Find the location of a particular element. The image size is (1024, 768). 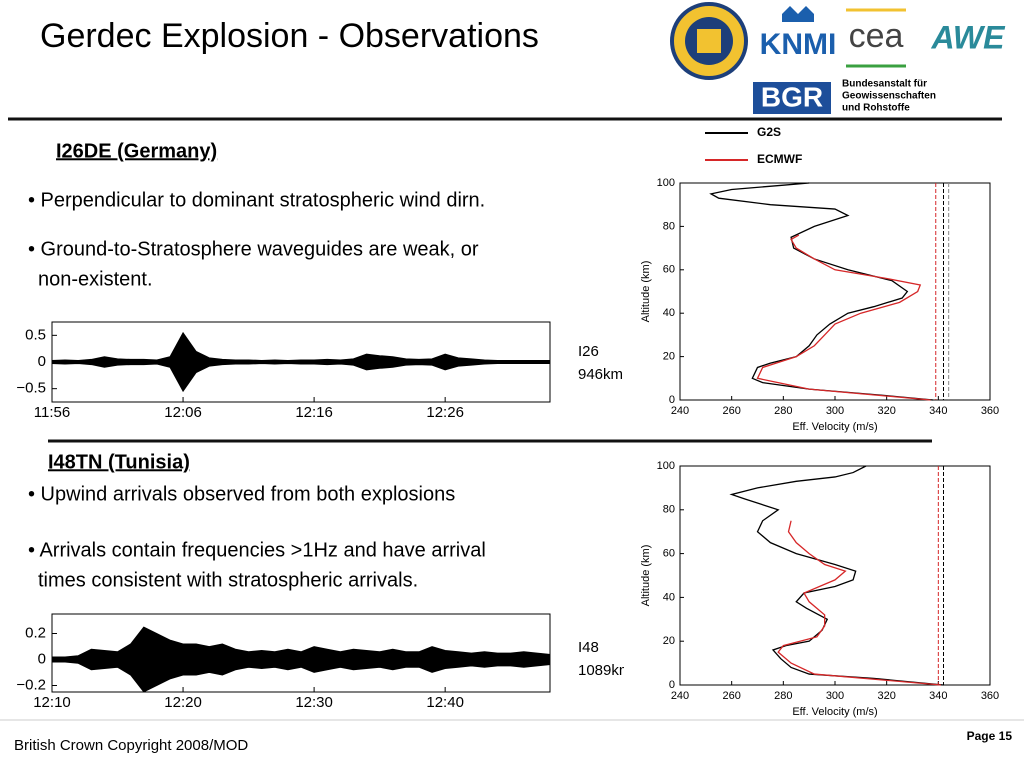

legend-label: G2S is located at coordinates (769, 132).